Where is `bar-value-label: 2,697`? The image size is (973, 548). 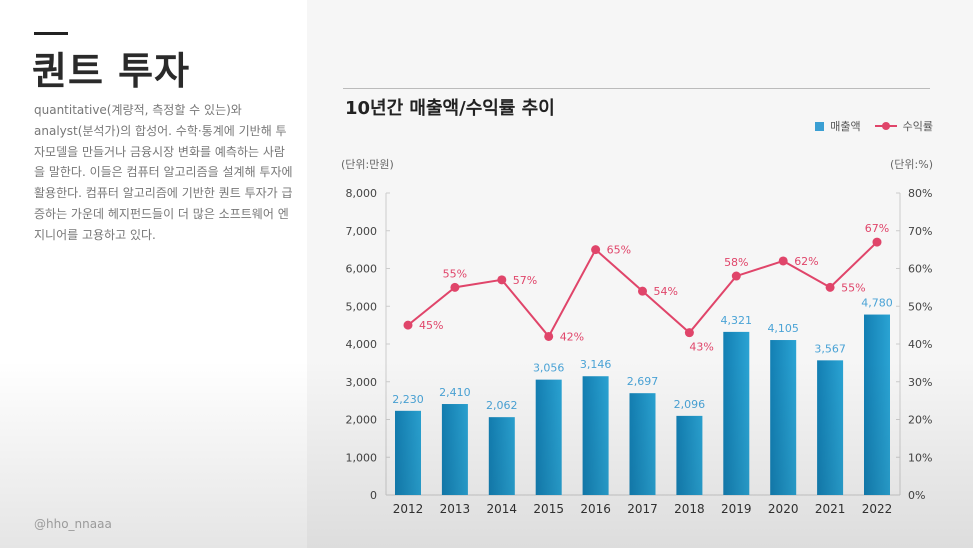 bar-value-label: 2,697 is located at coordinates (643, 381).